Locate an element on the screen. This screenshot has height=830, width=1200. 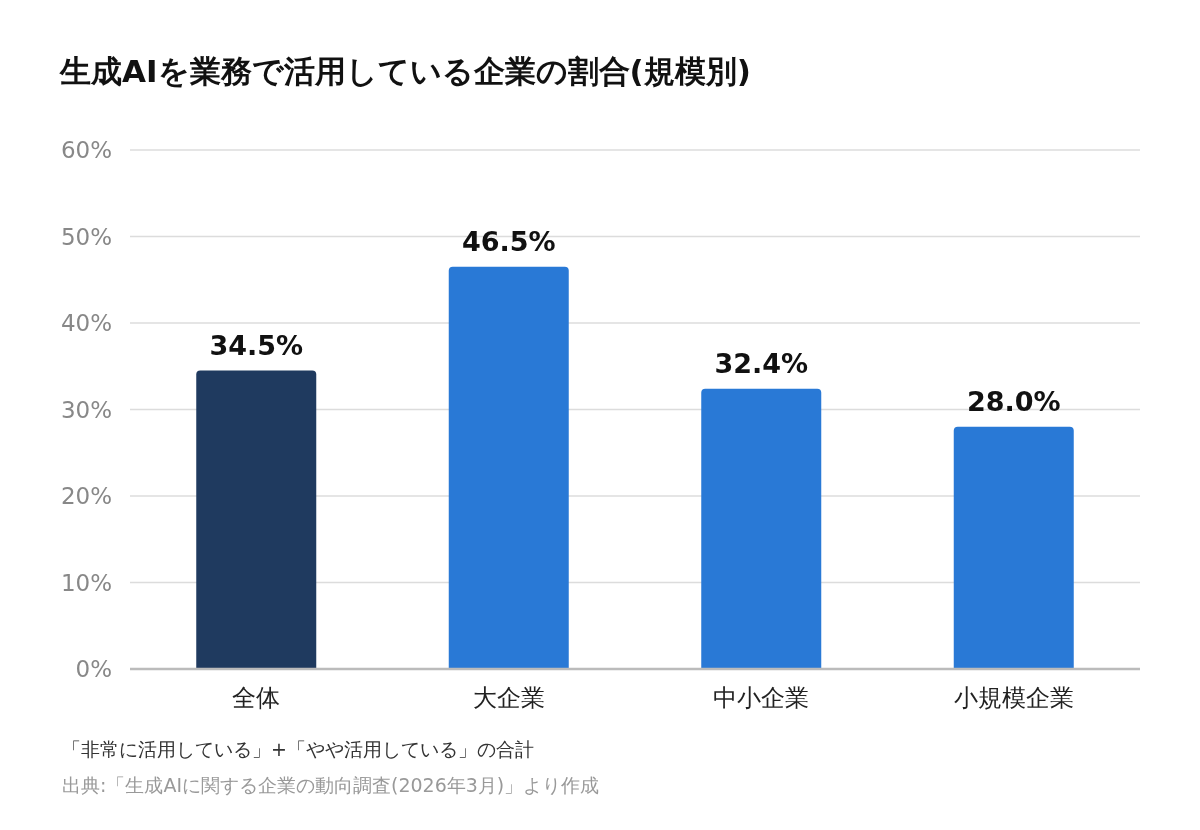
y-tick-label: 10% is located at coordinates (86, 582).